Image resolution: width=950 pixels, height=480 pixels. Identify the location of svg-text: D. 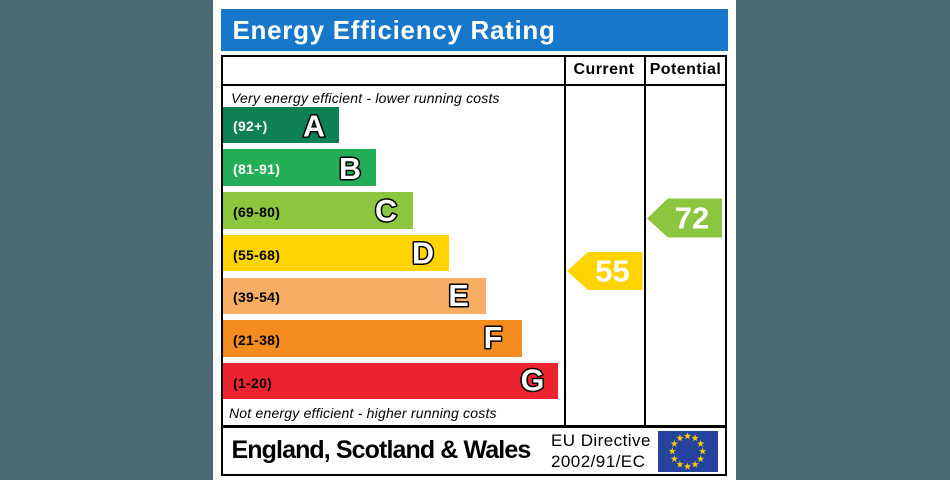
(423, 254).